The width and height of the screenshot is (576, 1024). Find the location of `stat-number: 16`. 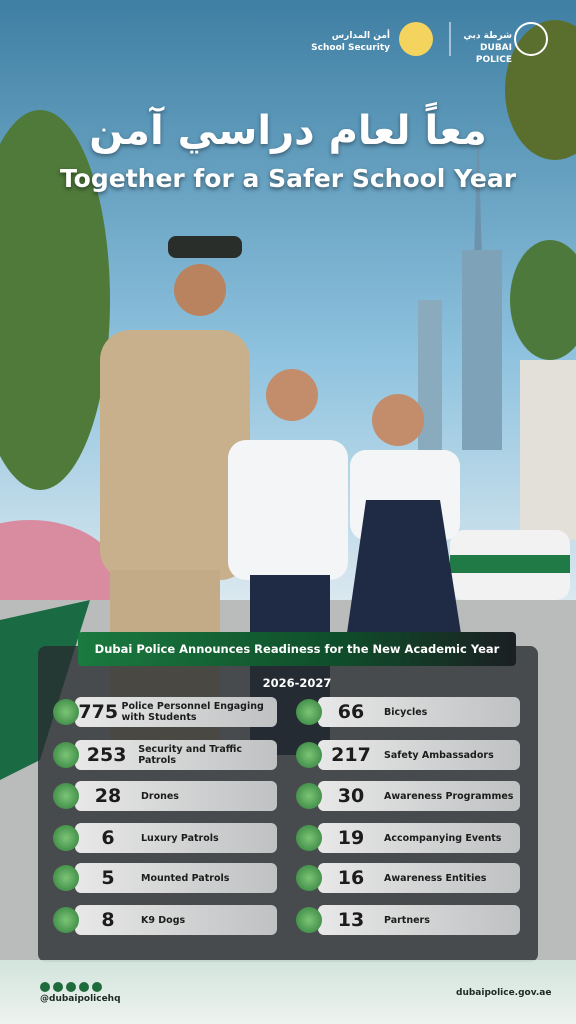

stat-number: 16 is located at coordinates (351, 878).